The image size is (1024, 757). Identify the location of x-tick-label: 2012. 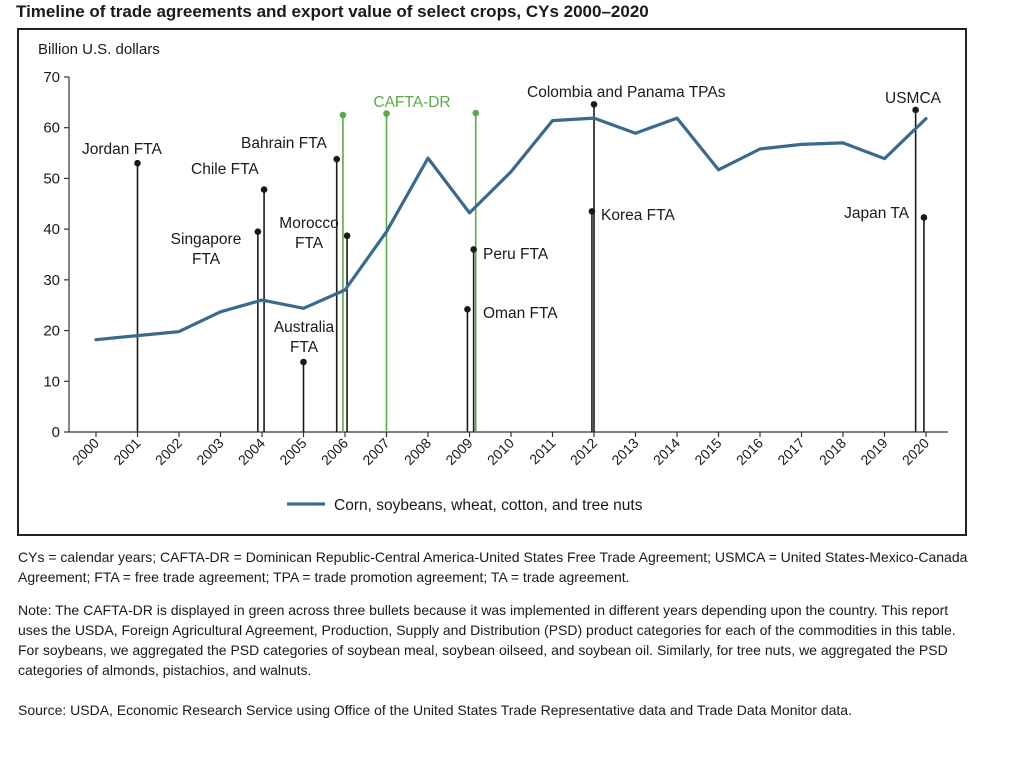
(583, 451).